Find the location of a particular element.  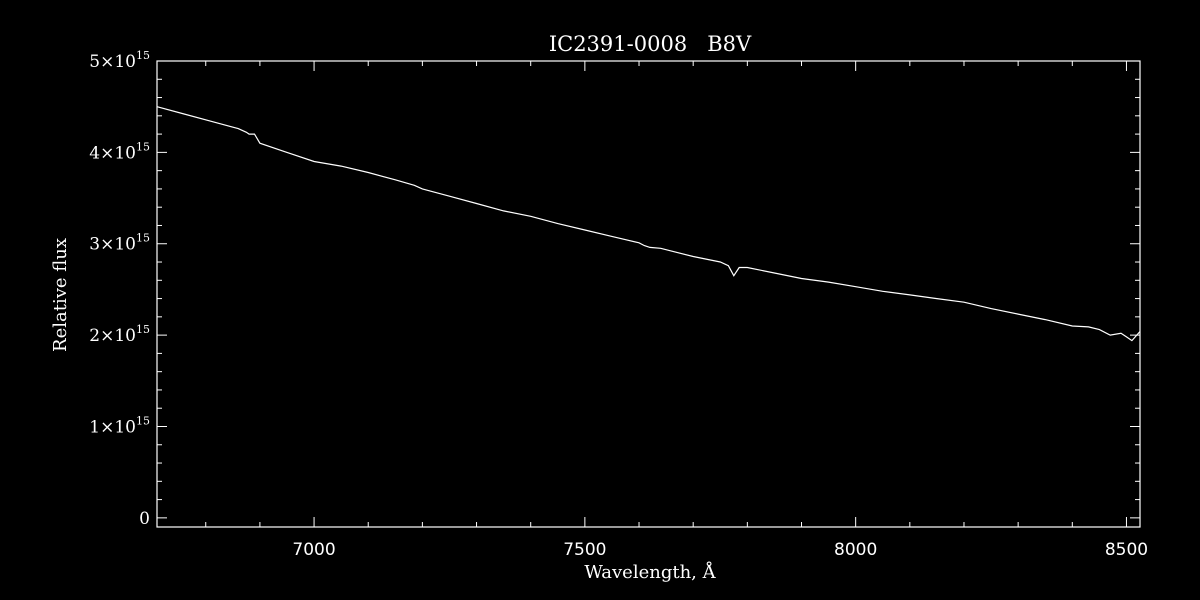

y-tick-label-mantissa: 4×10 is located at coordinates (112, 153).